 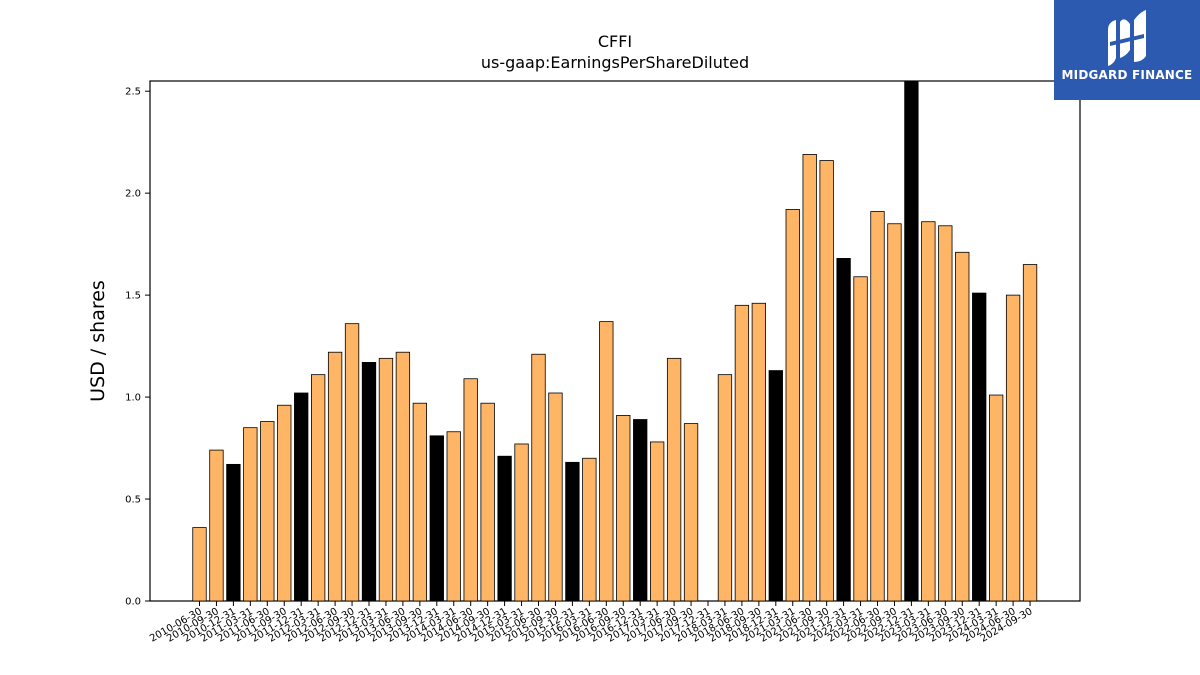 I want to click on brand-logo: MIDGARD FINANCE, so click(x=1127, y=50).